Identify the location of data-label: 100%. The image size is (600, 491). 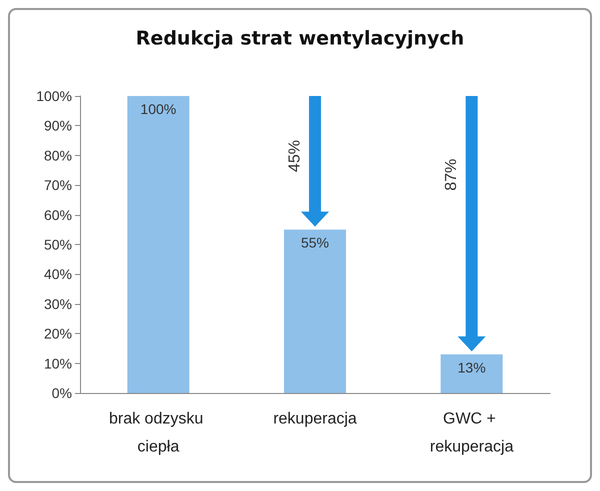
(158, 109).